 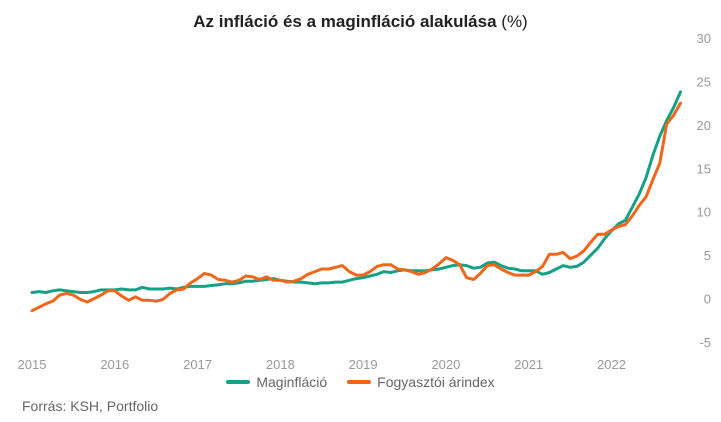 I want to click on y-tick-label: -5, so click(x=705, y=342).